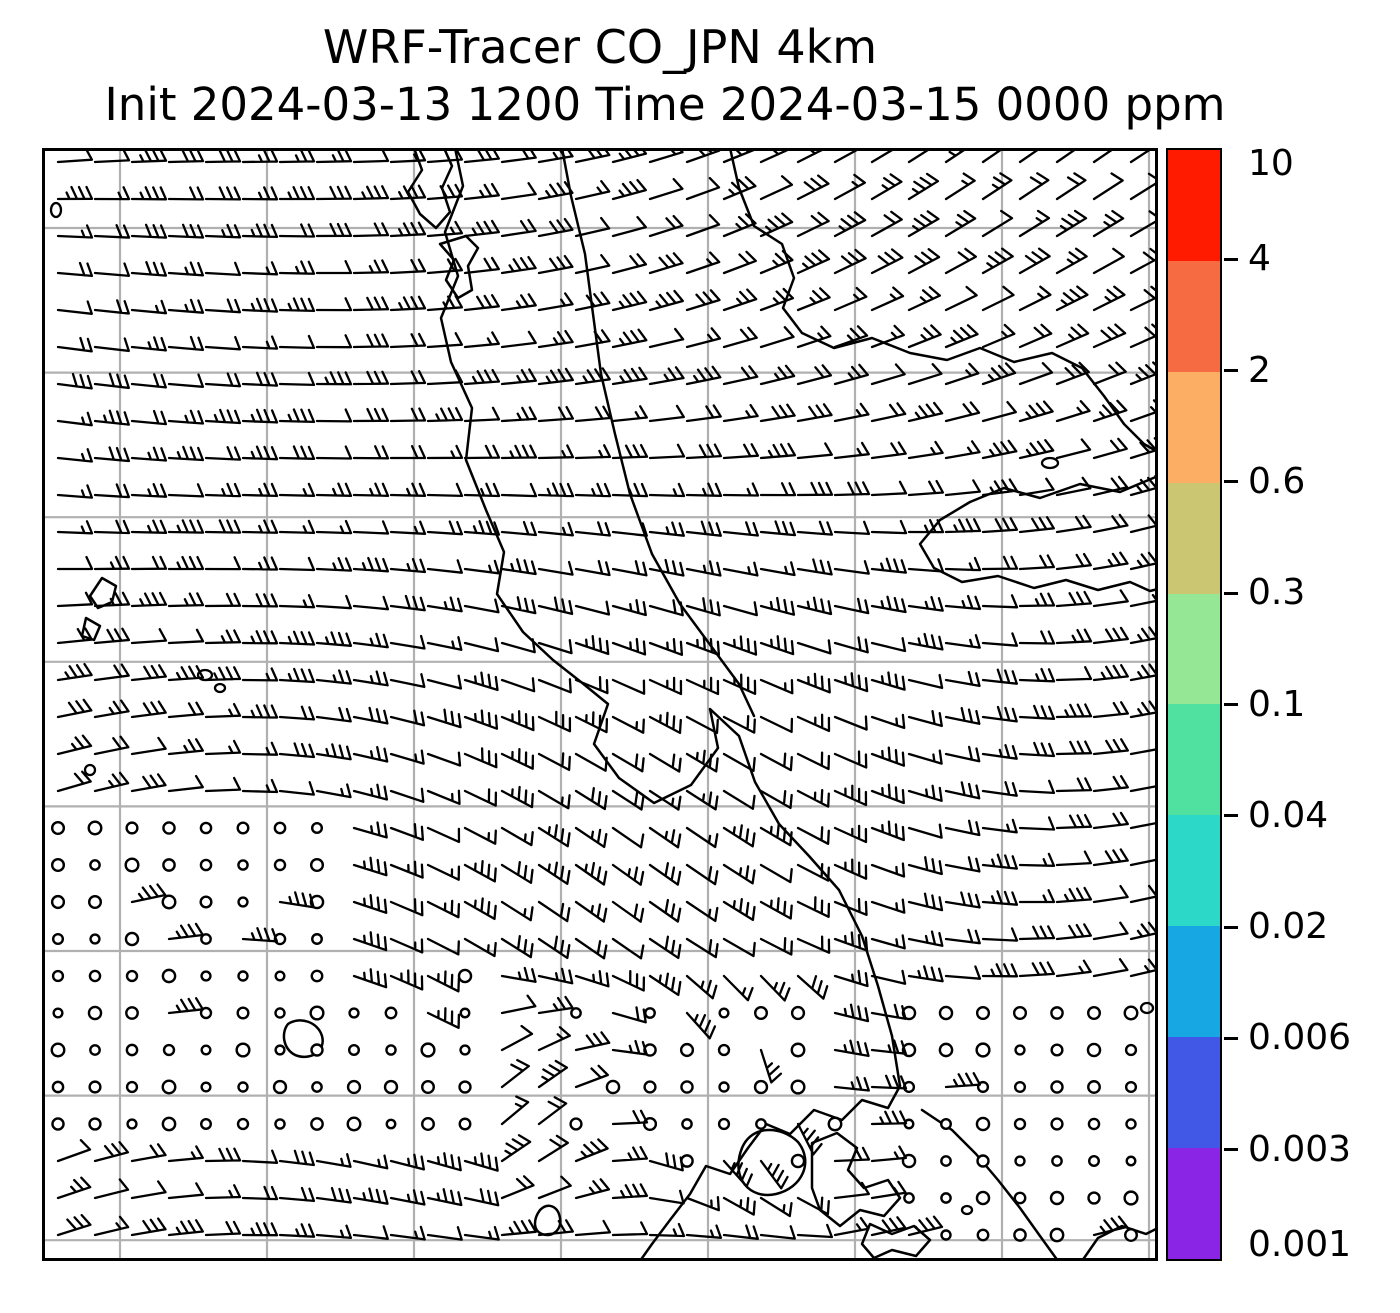  I want to click on colorbar-tick-label: 0.003, so click(1300, 1149).